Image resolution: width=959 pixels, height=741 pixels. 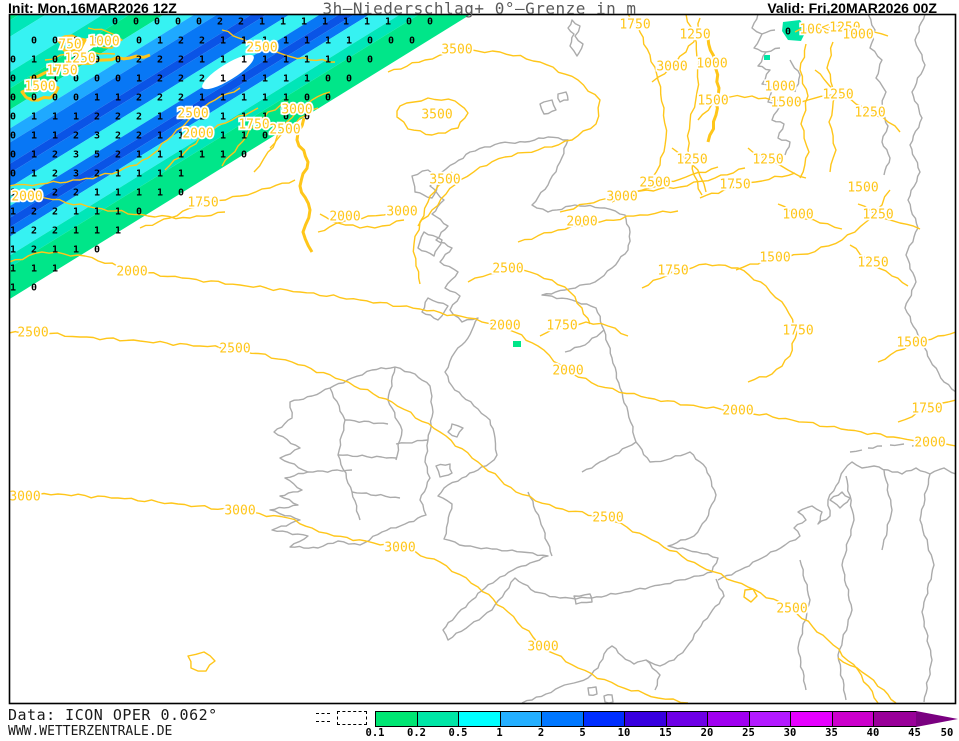 What do you see at coordinates (814, 30) in the screenshot?
I see `contour-label: 1000` at bounding box center [814, 30].